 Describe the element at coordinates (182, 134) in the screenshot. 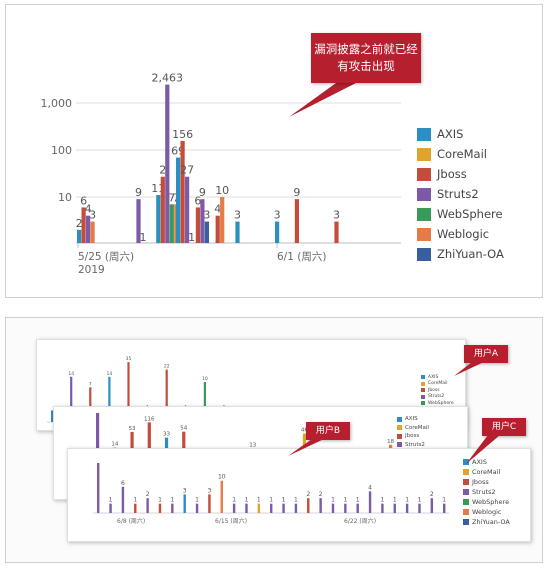

I see `data-label: 156` at that location.